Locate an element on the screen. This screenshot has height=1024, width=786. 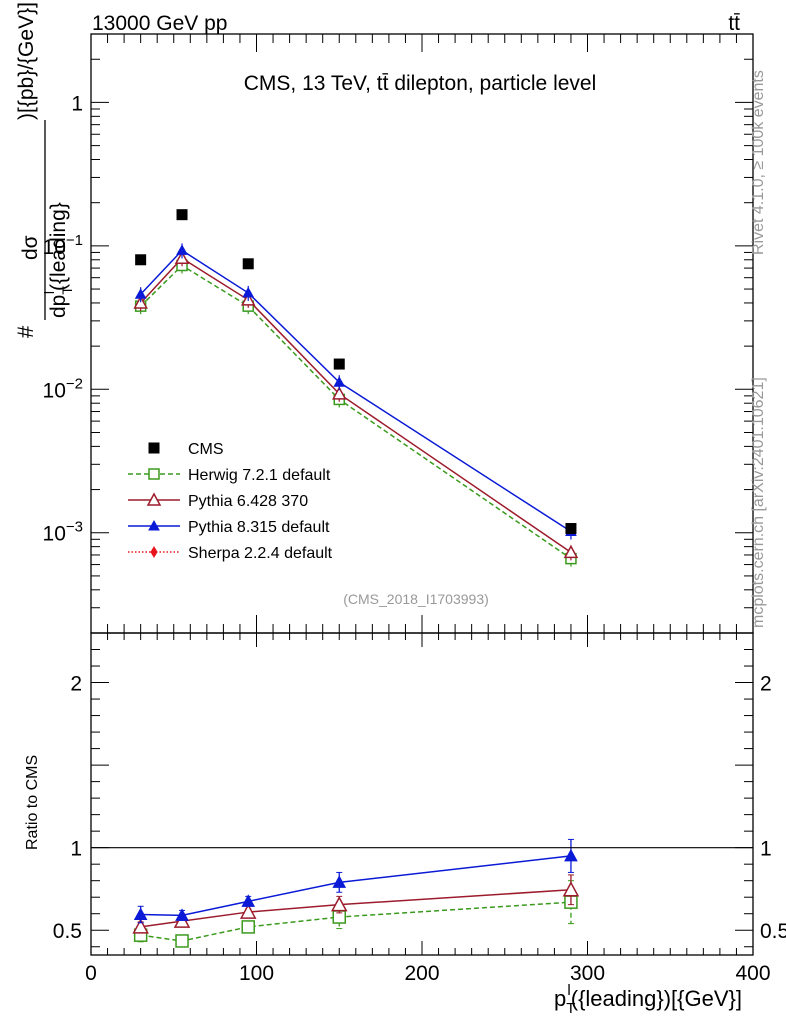
ratio-tick-label-right: 2 is located at coordinates (766, 684).